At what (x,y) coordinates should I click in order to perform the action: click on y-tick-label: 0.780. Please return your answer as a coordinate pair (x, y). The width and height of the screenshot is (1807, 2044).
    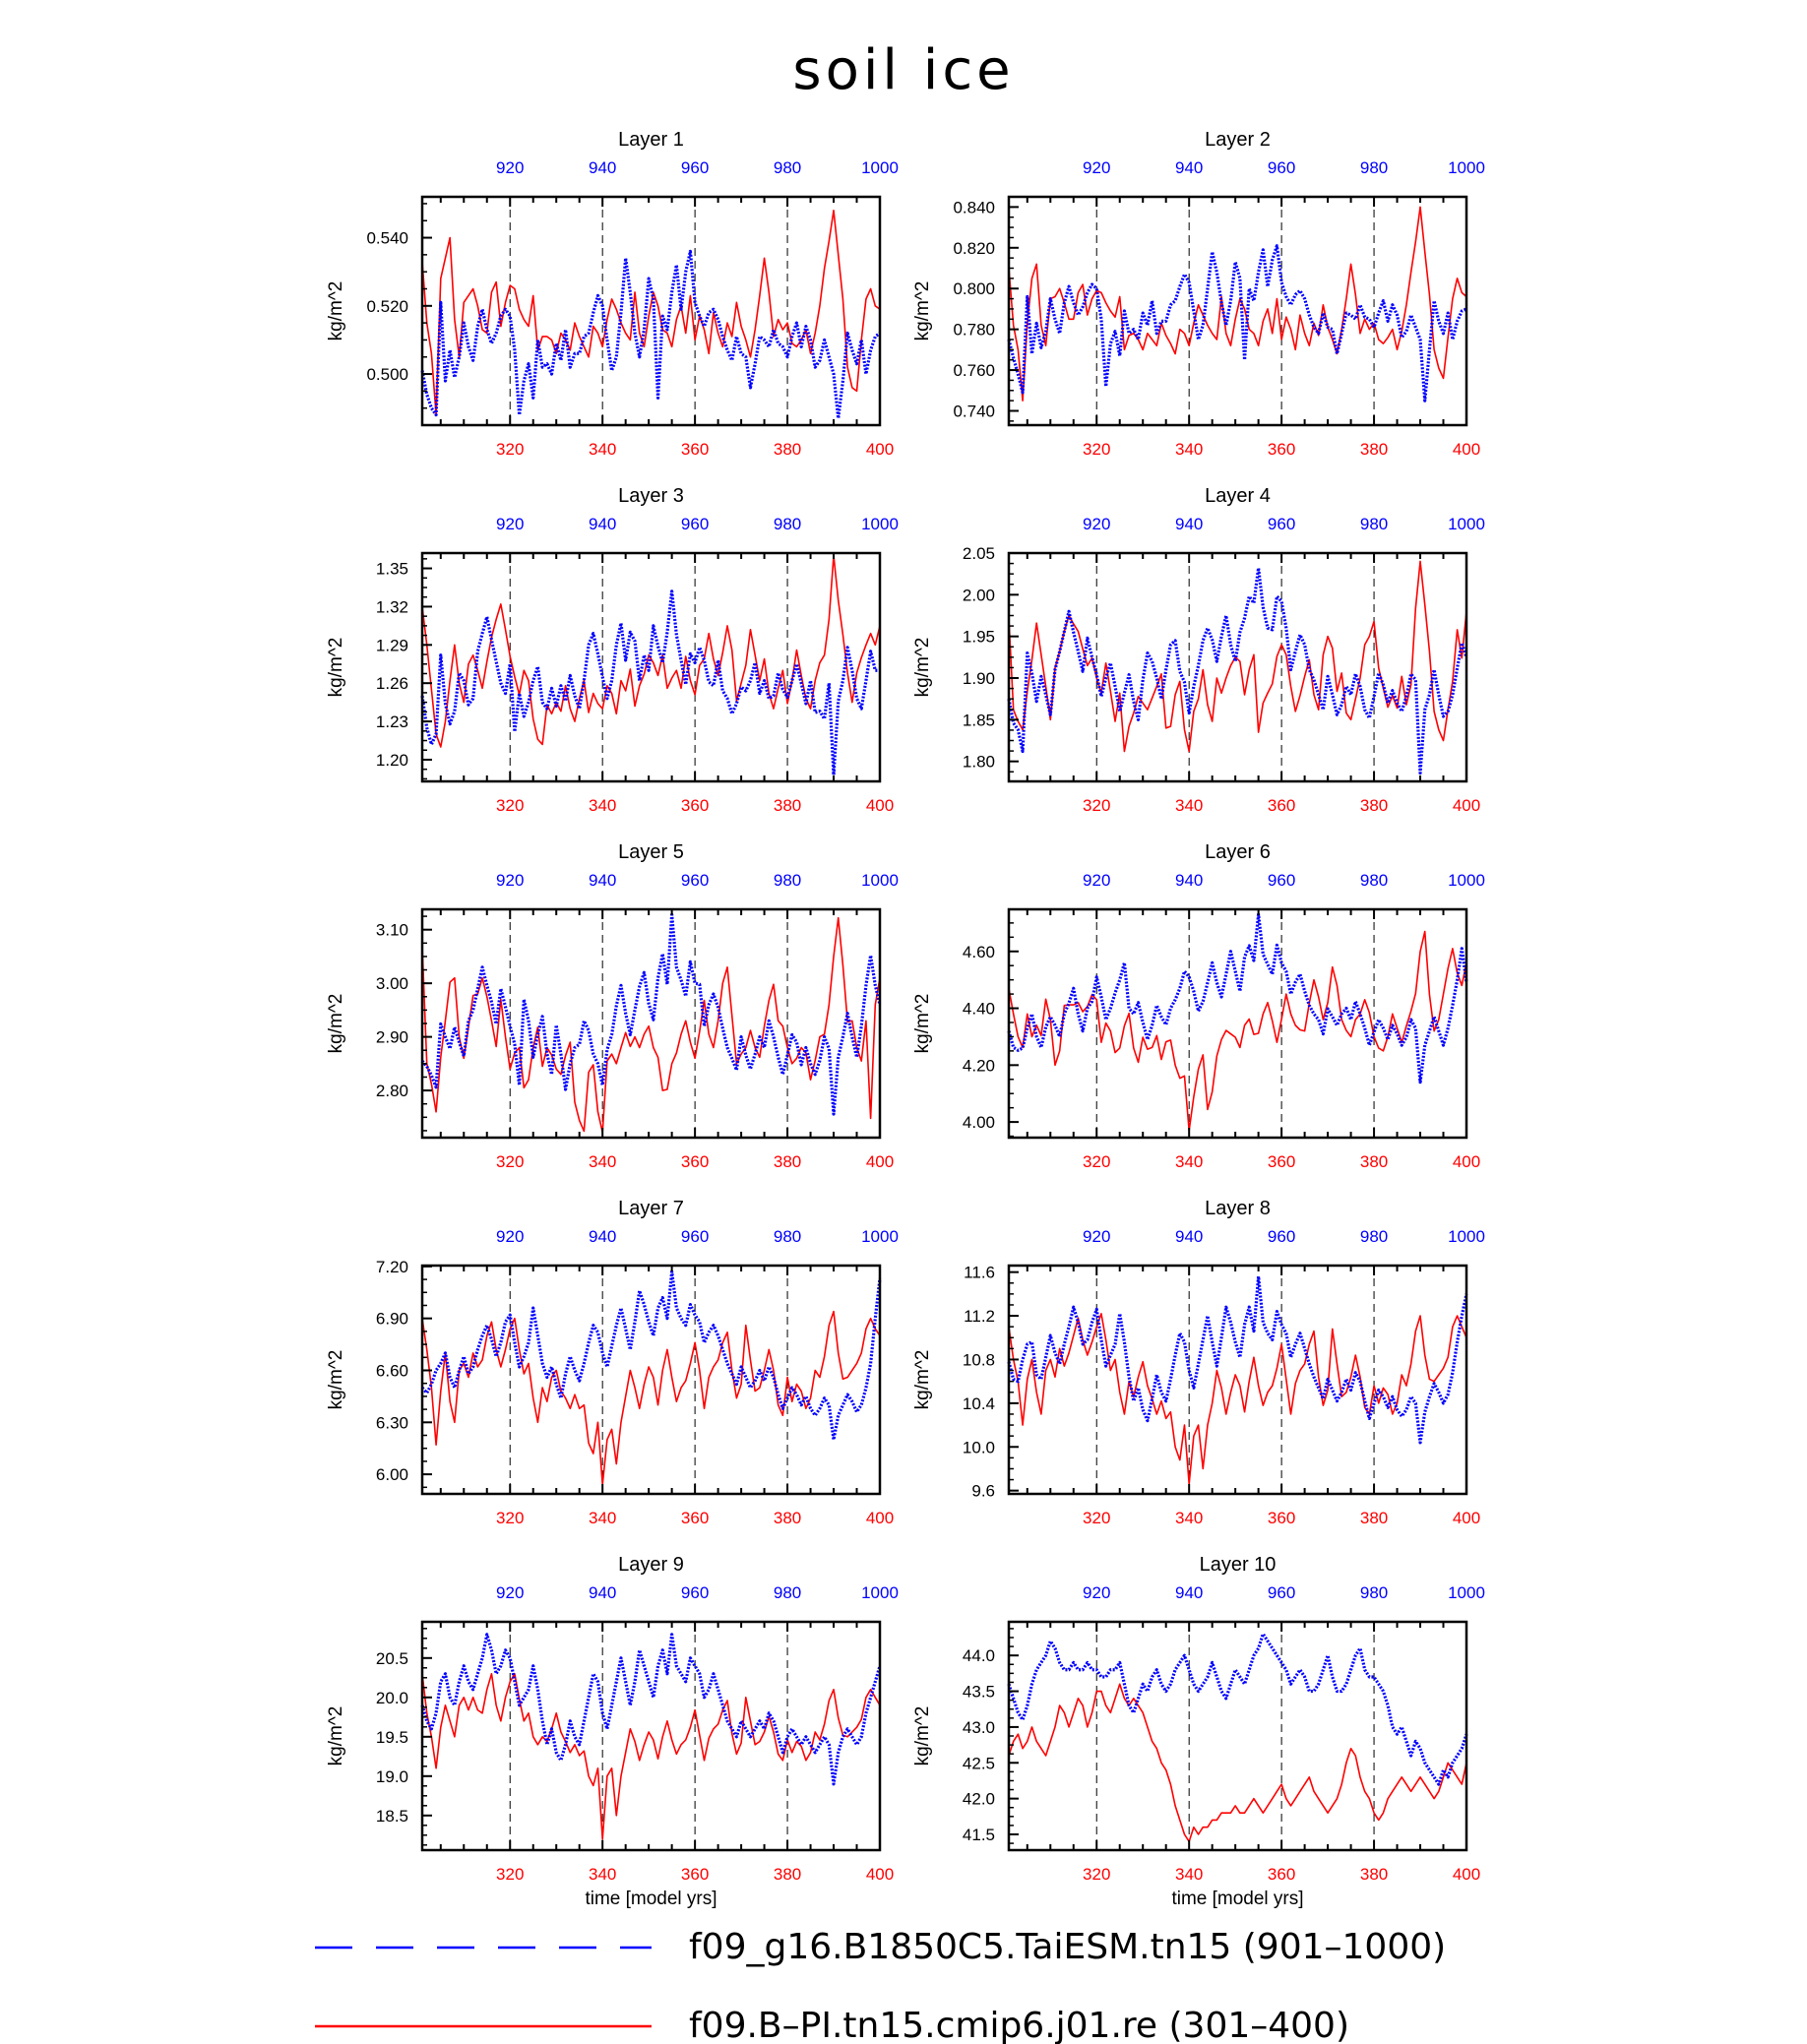
    Looking at the image, I should click on (974, 330).